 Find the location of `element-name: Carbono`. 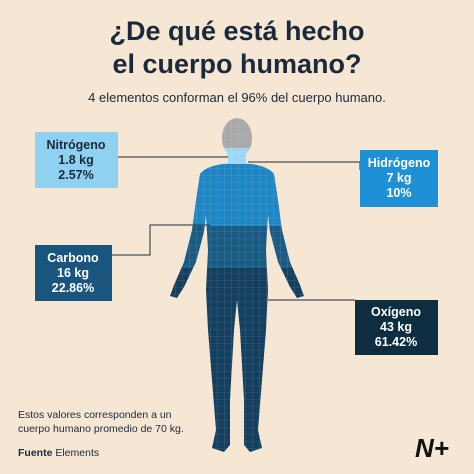

element-name: Carbono is located at coordinates (73, 258).